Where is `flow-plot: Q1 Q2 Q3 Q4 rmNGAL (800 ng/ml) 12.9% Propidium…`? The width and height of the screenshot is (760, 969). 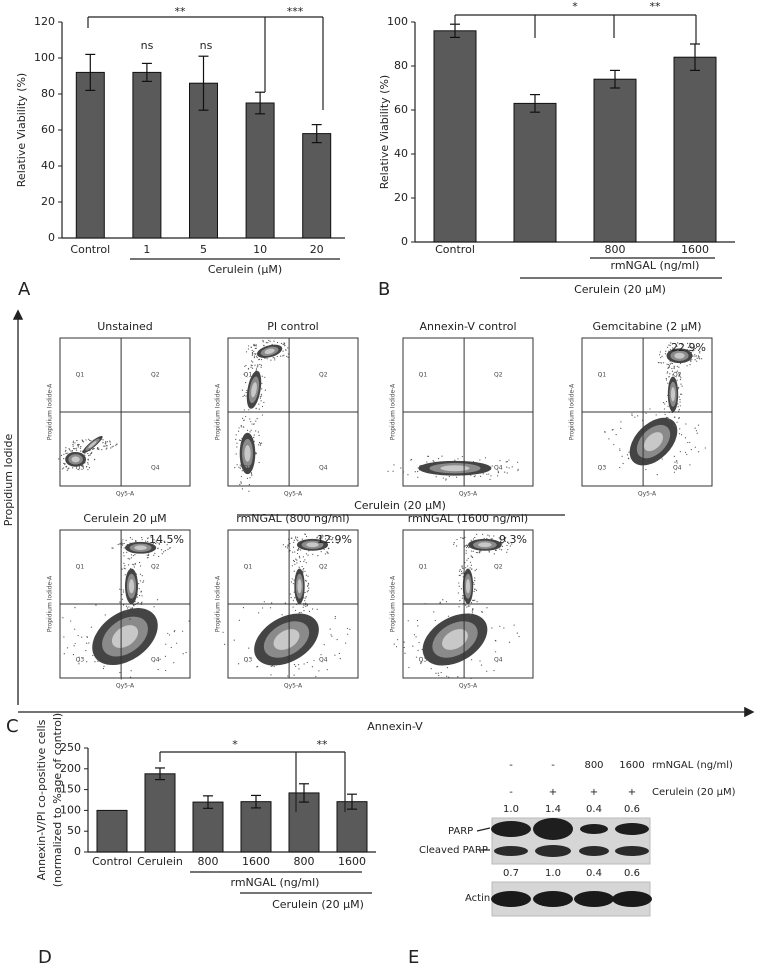
flow-plot: Q1 Q2 Q3 Q4 rmNGAL (800 ng/ml) 12.9% Propidium… is located at coordinates (287, 601).